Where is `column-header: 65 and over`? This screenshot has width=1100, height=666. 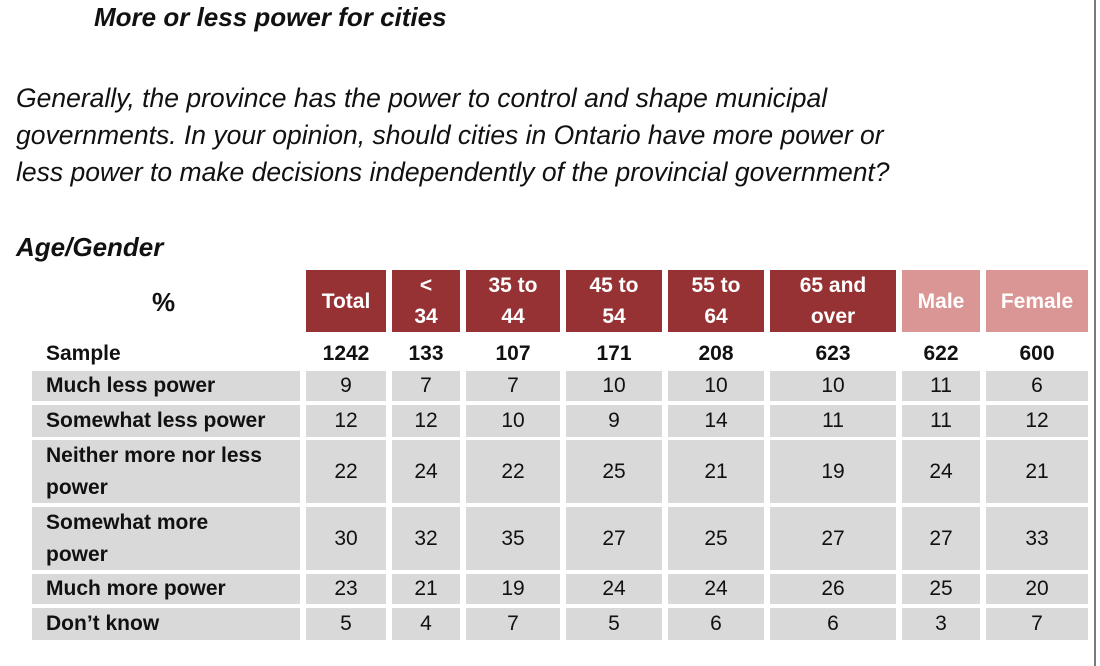
column-header: 65 and over is located at coordinates (833, 301).